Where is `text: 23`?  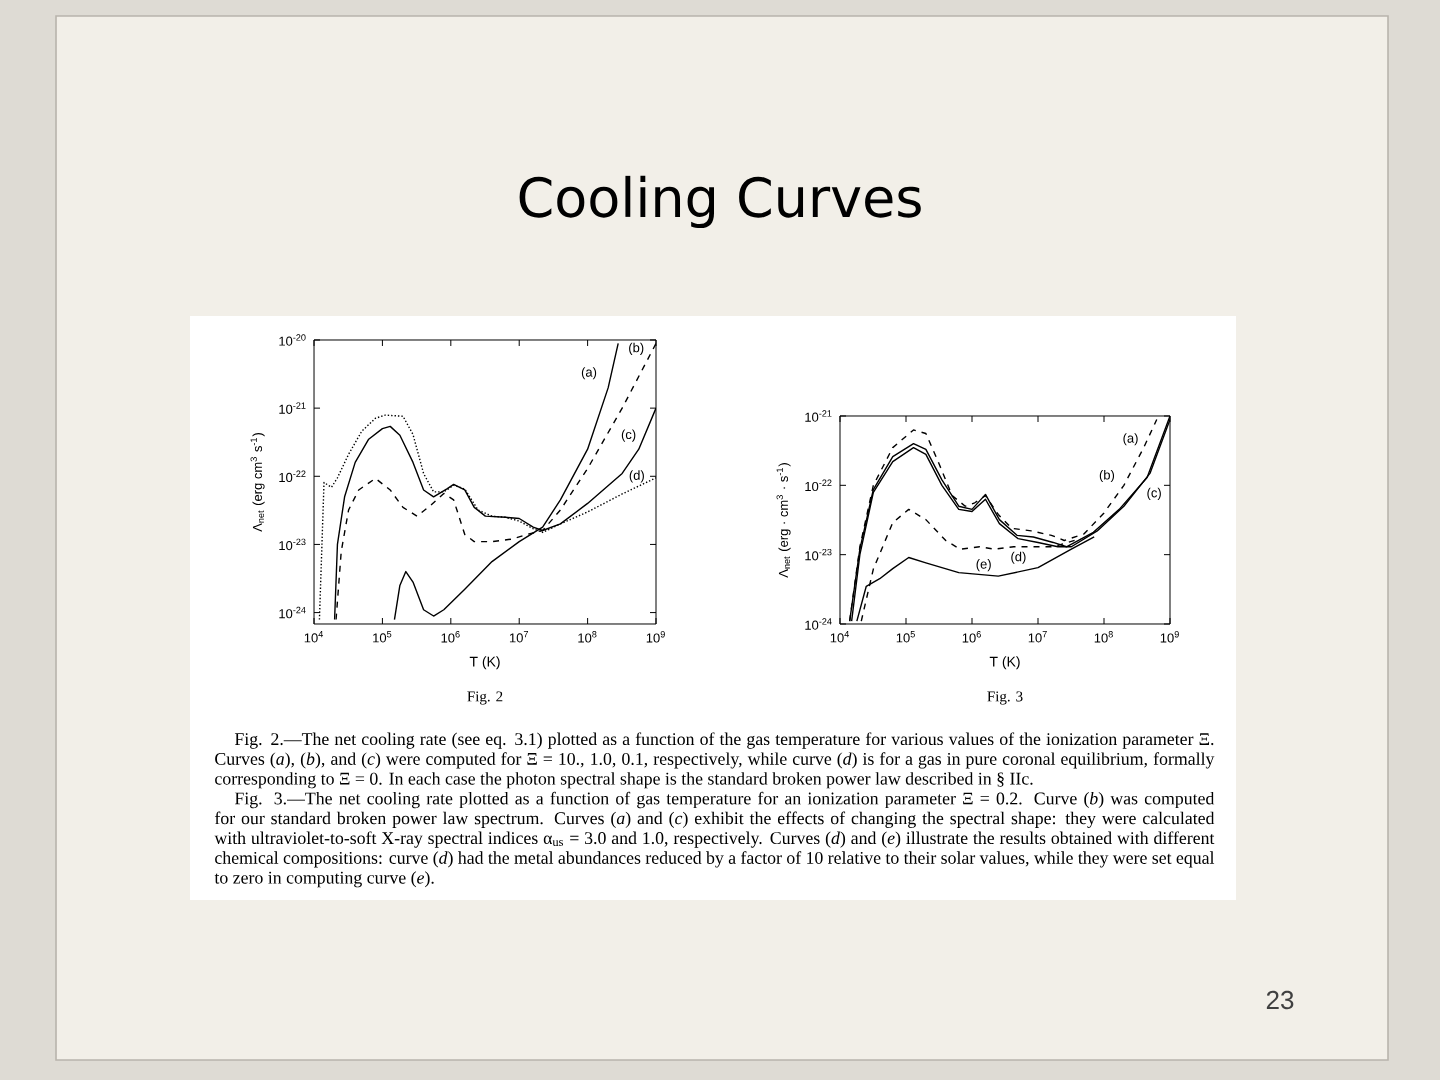 text: 23 is located at coordinates (1280, 1000).